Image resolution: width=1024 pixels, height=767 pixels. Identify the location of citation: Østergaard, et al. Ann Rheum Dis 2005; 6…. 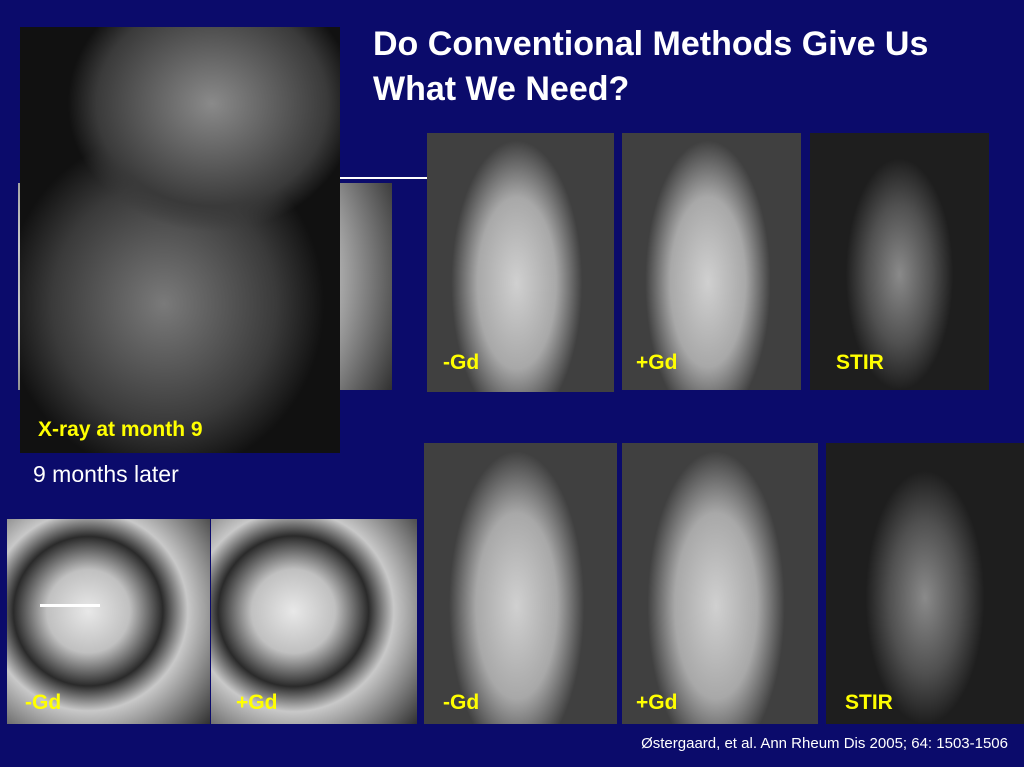
(824, 743).